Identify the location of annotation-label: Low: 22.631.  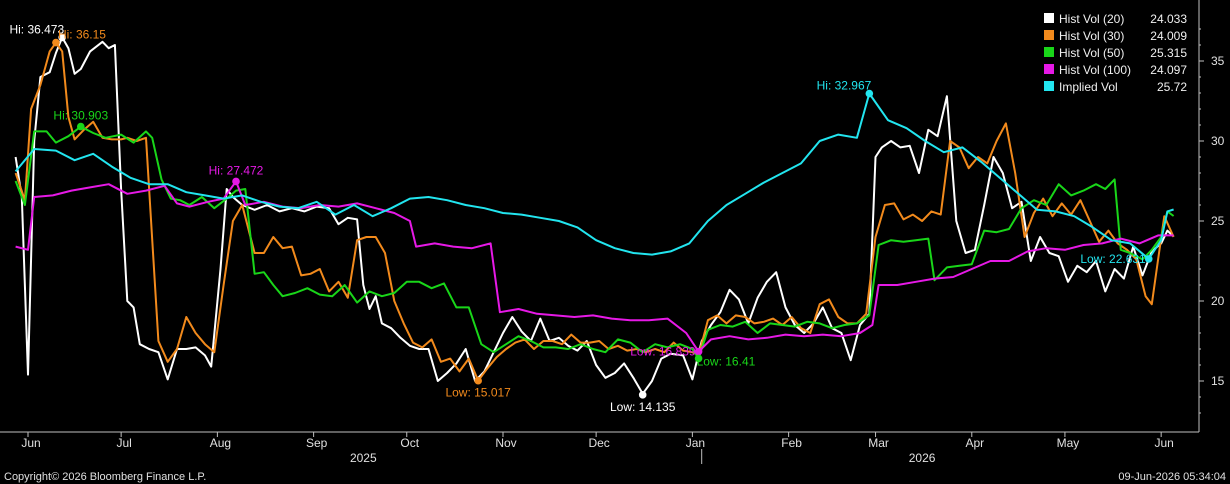
(1113, 259).